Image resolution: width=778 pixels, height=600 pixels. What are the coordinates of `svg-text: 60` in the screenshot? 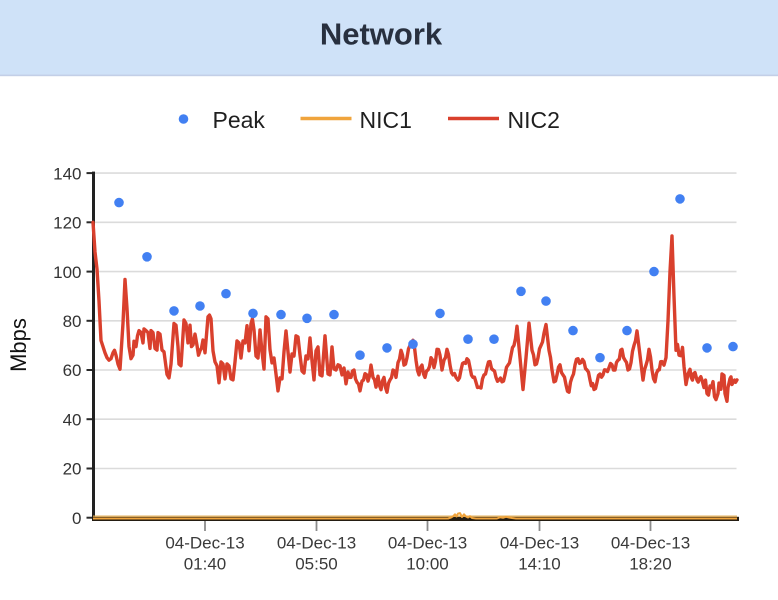 It's located at (72, 370).